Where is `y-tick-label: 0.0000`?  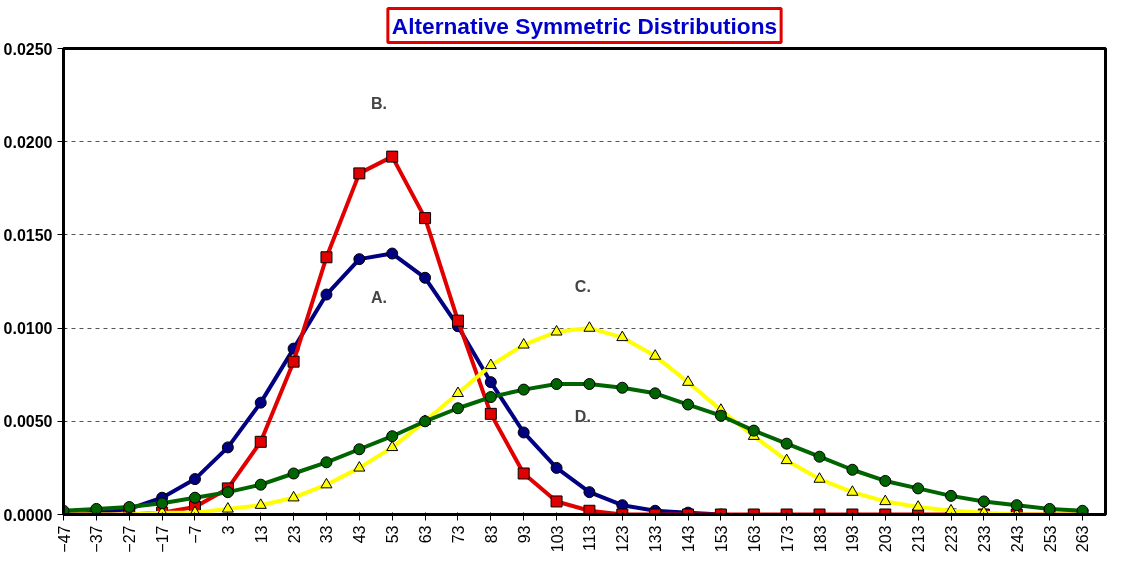
y-tick-label: 0.0000 is located at coordinates (28, 515).